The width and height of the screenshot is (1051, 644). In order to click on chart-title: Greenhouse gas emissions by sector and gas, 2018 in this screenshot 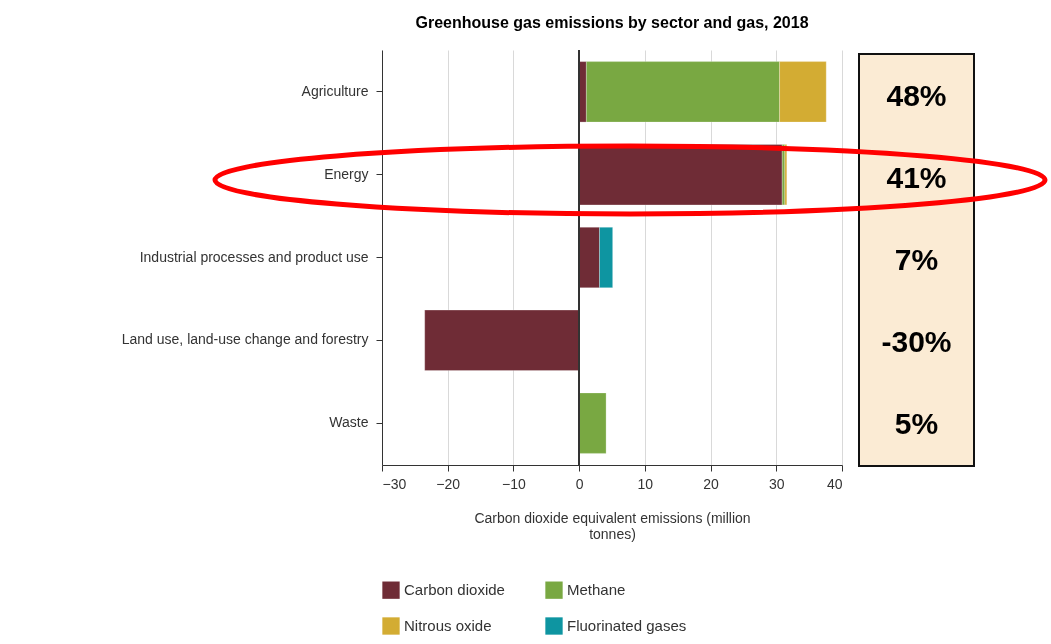, I will do `click(612, 23)`.